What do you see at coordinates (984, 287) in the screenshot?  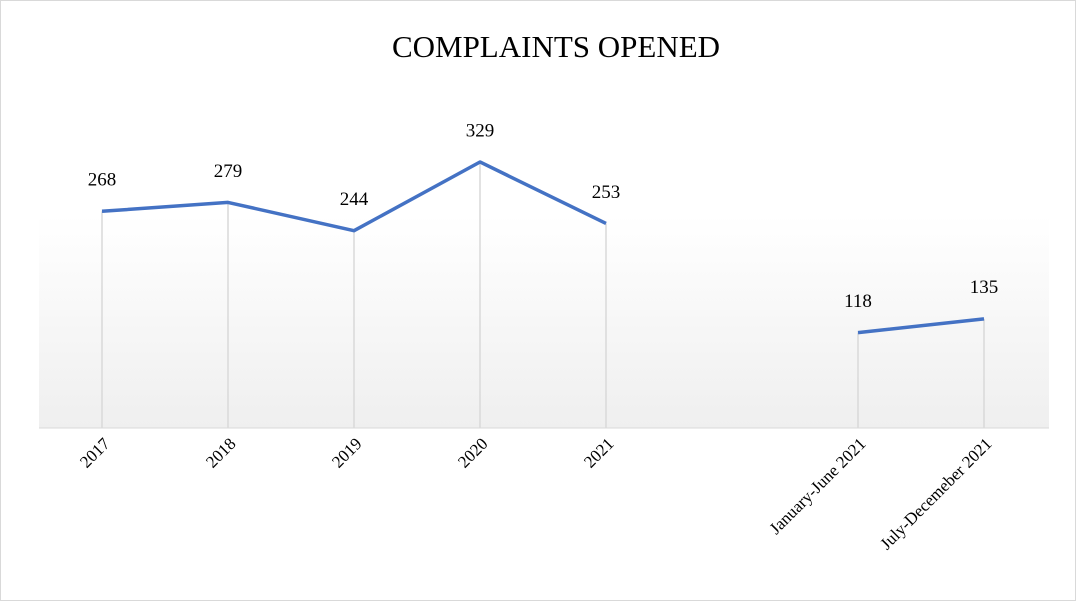 I see `data-label: 135` at bounding box center [984, 287].